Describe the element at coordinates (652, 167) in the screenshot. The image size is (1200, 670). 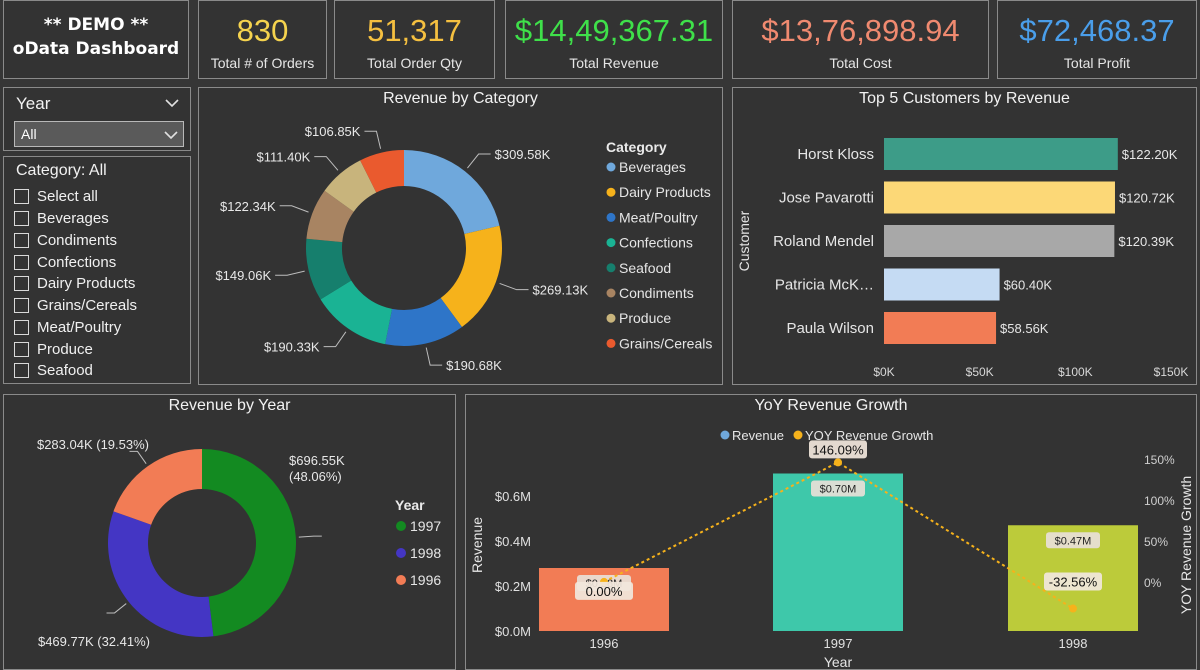
I see `legend-label: Beverages` at that location.